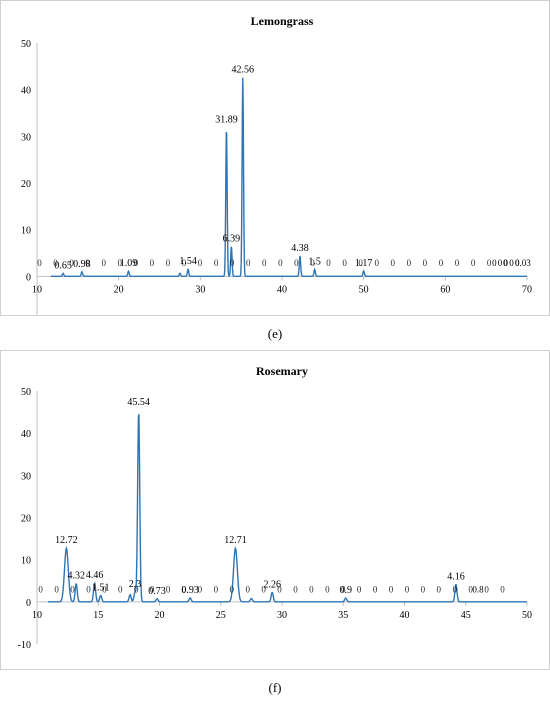 The image size is (550, 703). I want to click on lemongrass-title: Lemongrass, so click(282, 21).